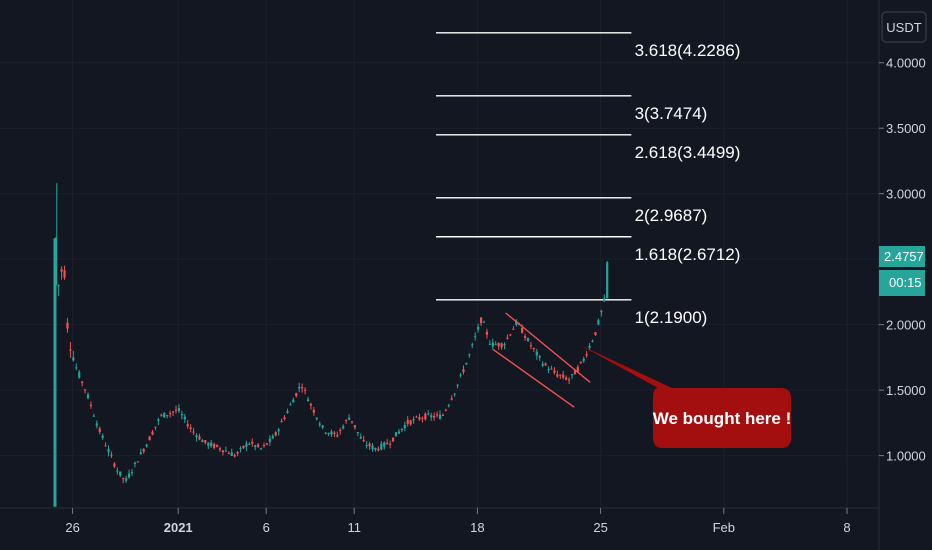 The width and height of the screenshot is (932, 550). I want to click on current-price-badge, so click(902, 256).